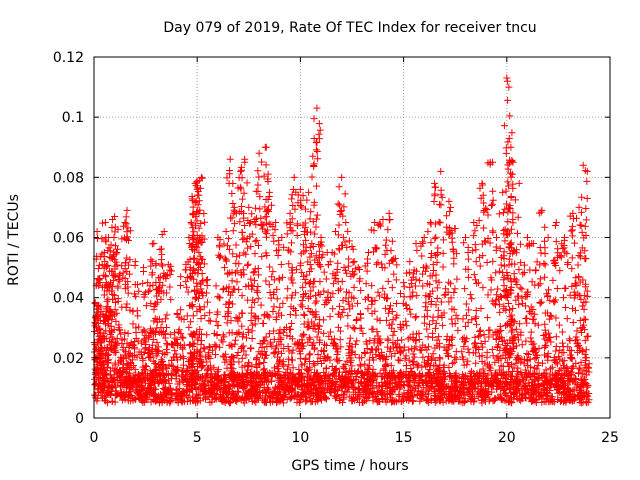  Describe the element at coordinates (68, 359) in the screenshot. I see `y-tick-label: 0.02` at that location.